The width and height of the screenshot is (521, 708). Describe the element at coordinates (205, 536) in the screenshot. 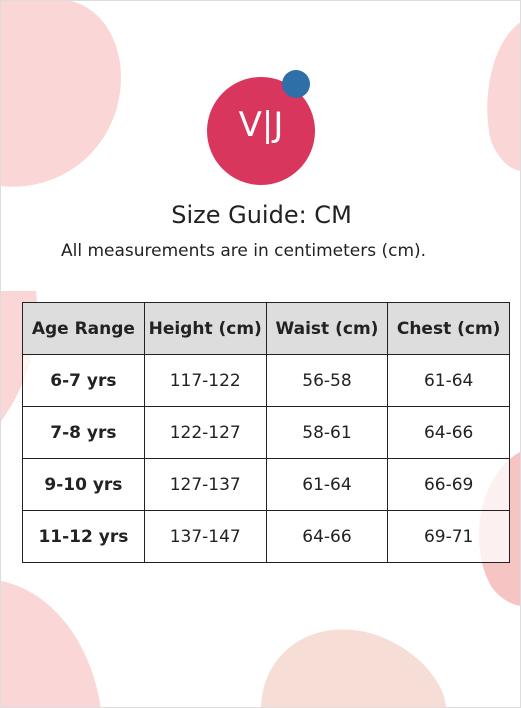

I see `table-cell: 137-147` at that location.